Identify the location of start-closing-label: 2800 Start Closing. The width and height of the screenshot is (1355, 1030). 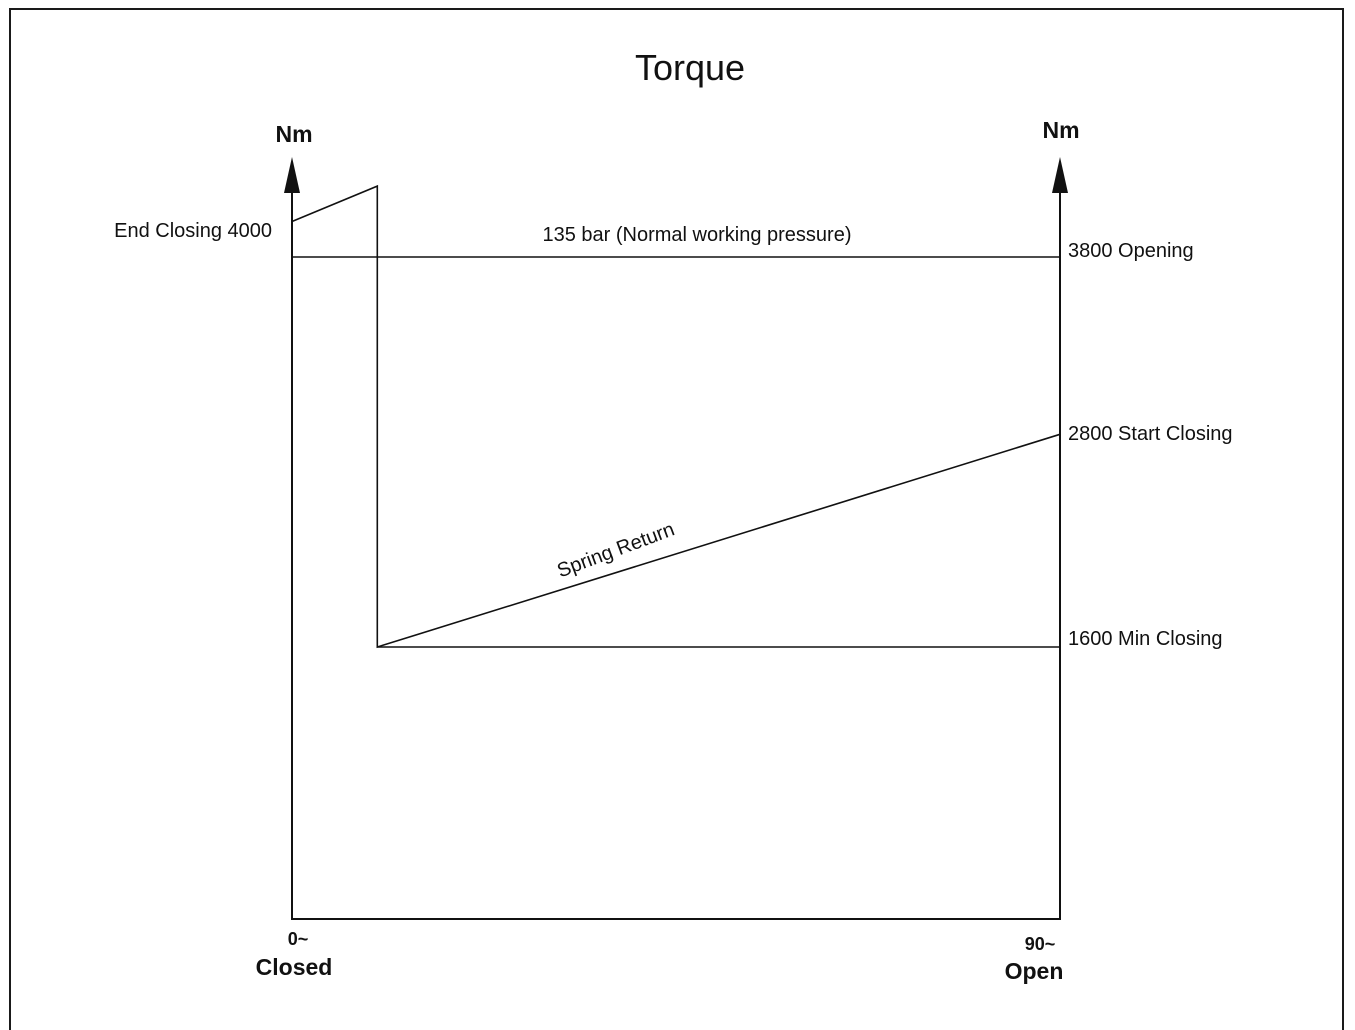
(1150, 434).